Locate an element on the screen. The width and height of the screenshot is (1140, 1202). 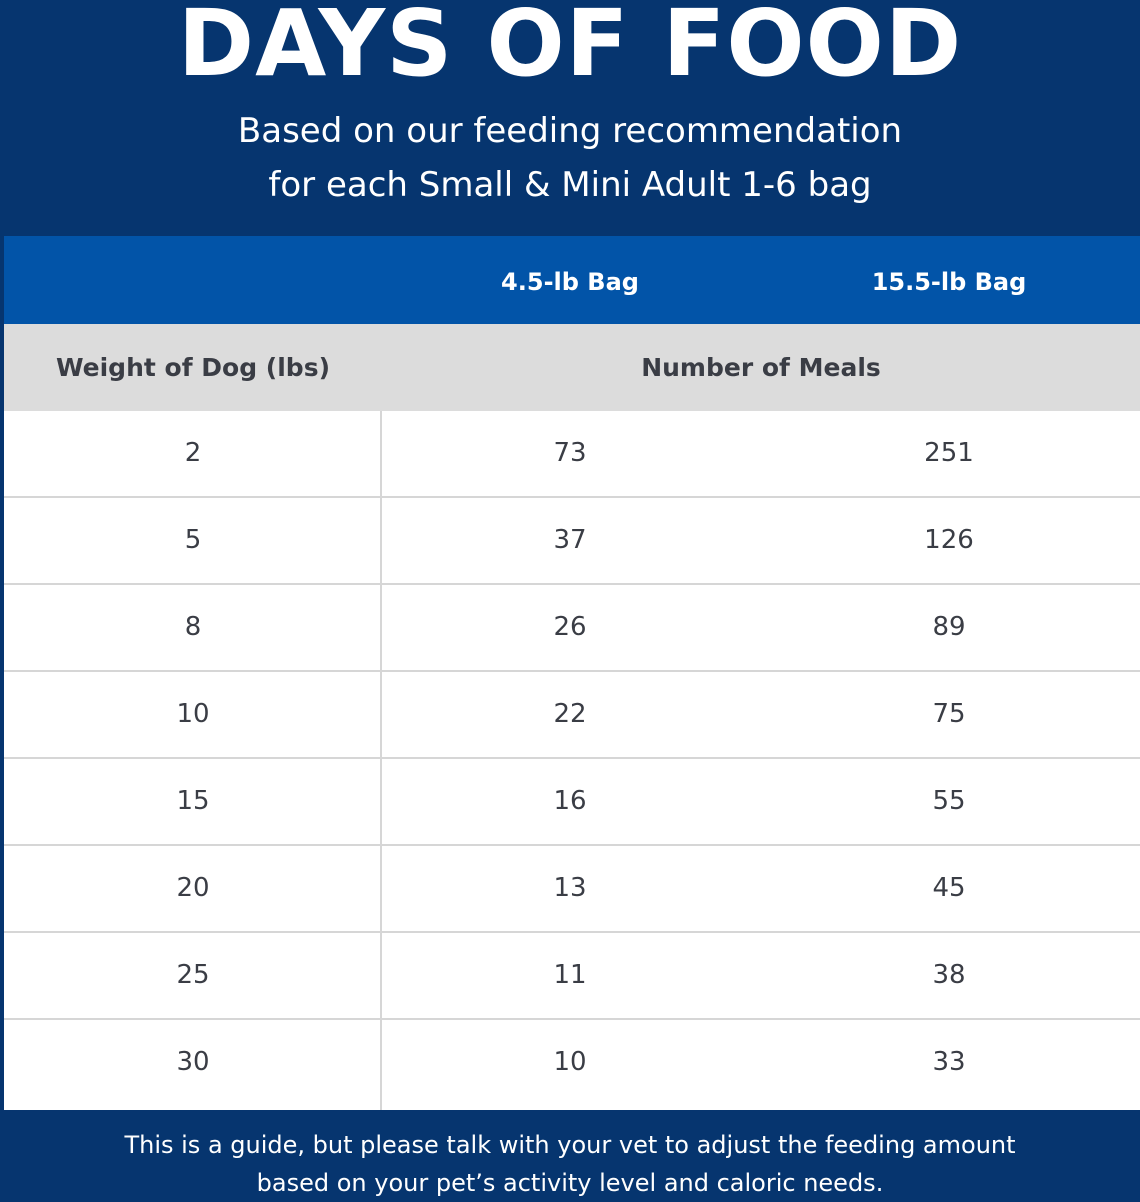
bag-4-5-lb-meals-cell: 13 is located at coordinates (570, 888).